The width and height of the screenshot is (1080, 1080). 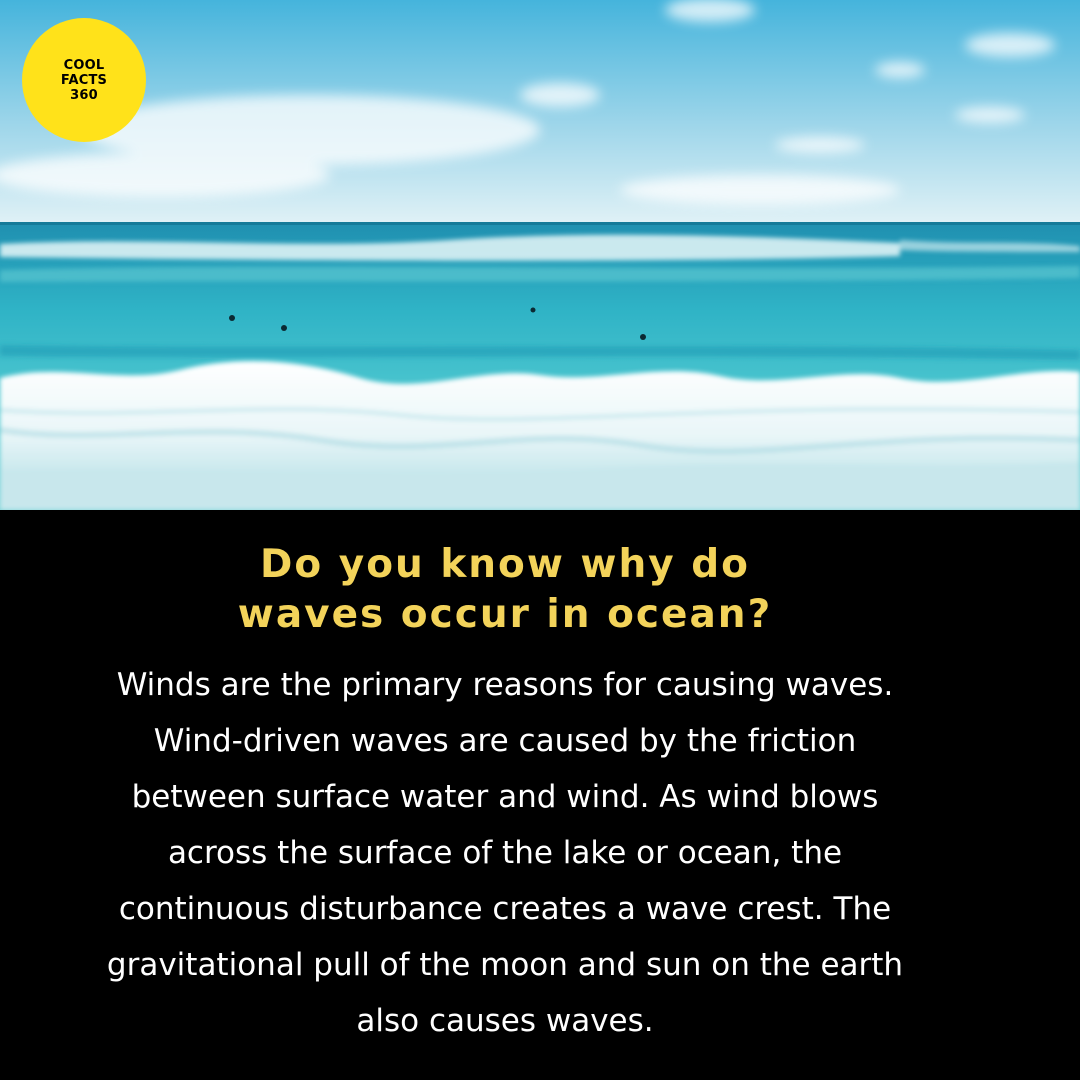 What do you see at coordinates (84, 65) in the screenshot?
I see `logo-line-1: COOL` at bounding box center [84, 65].